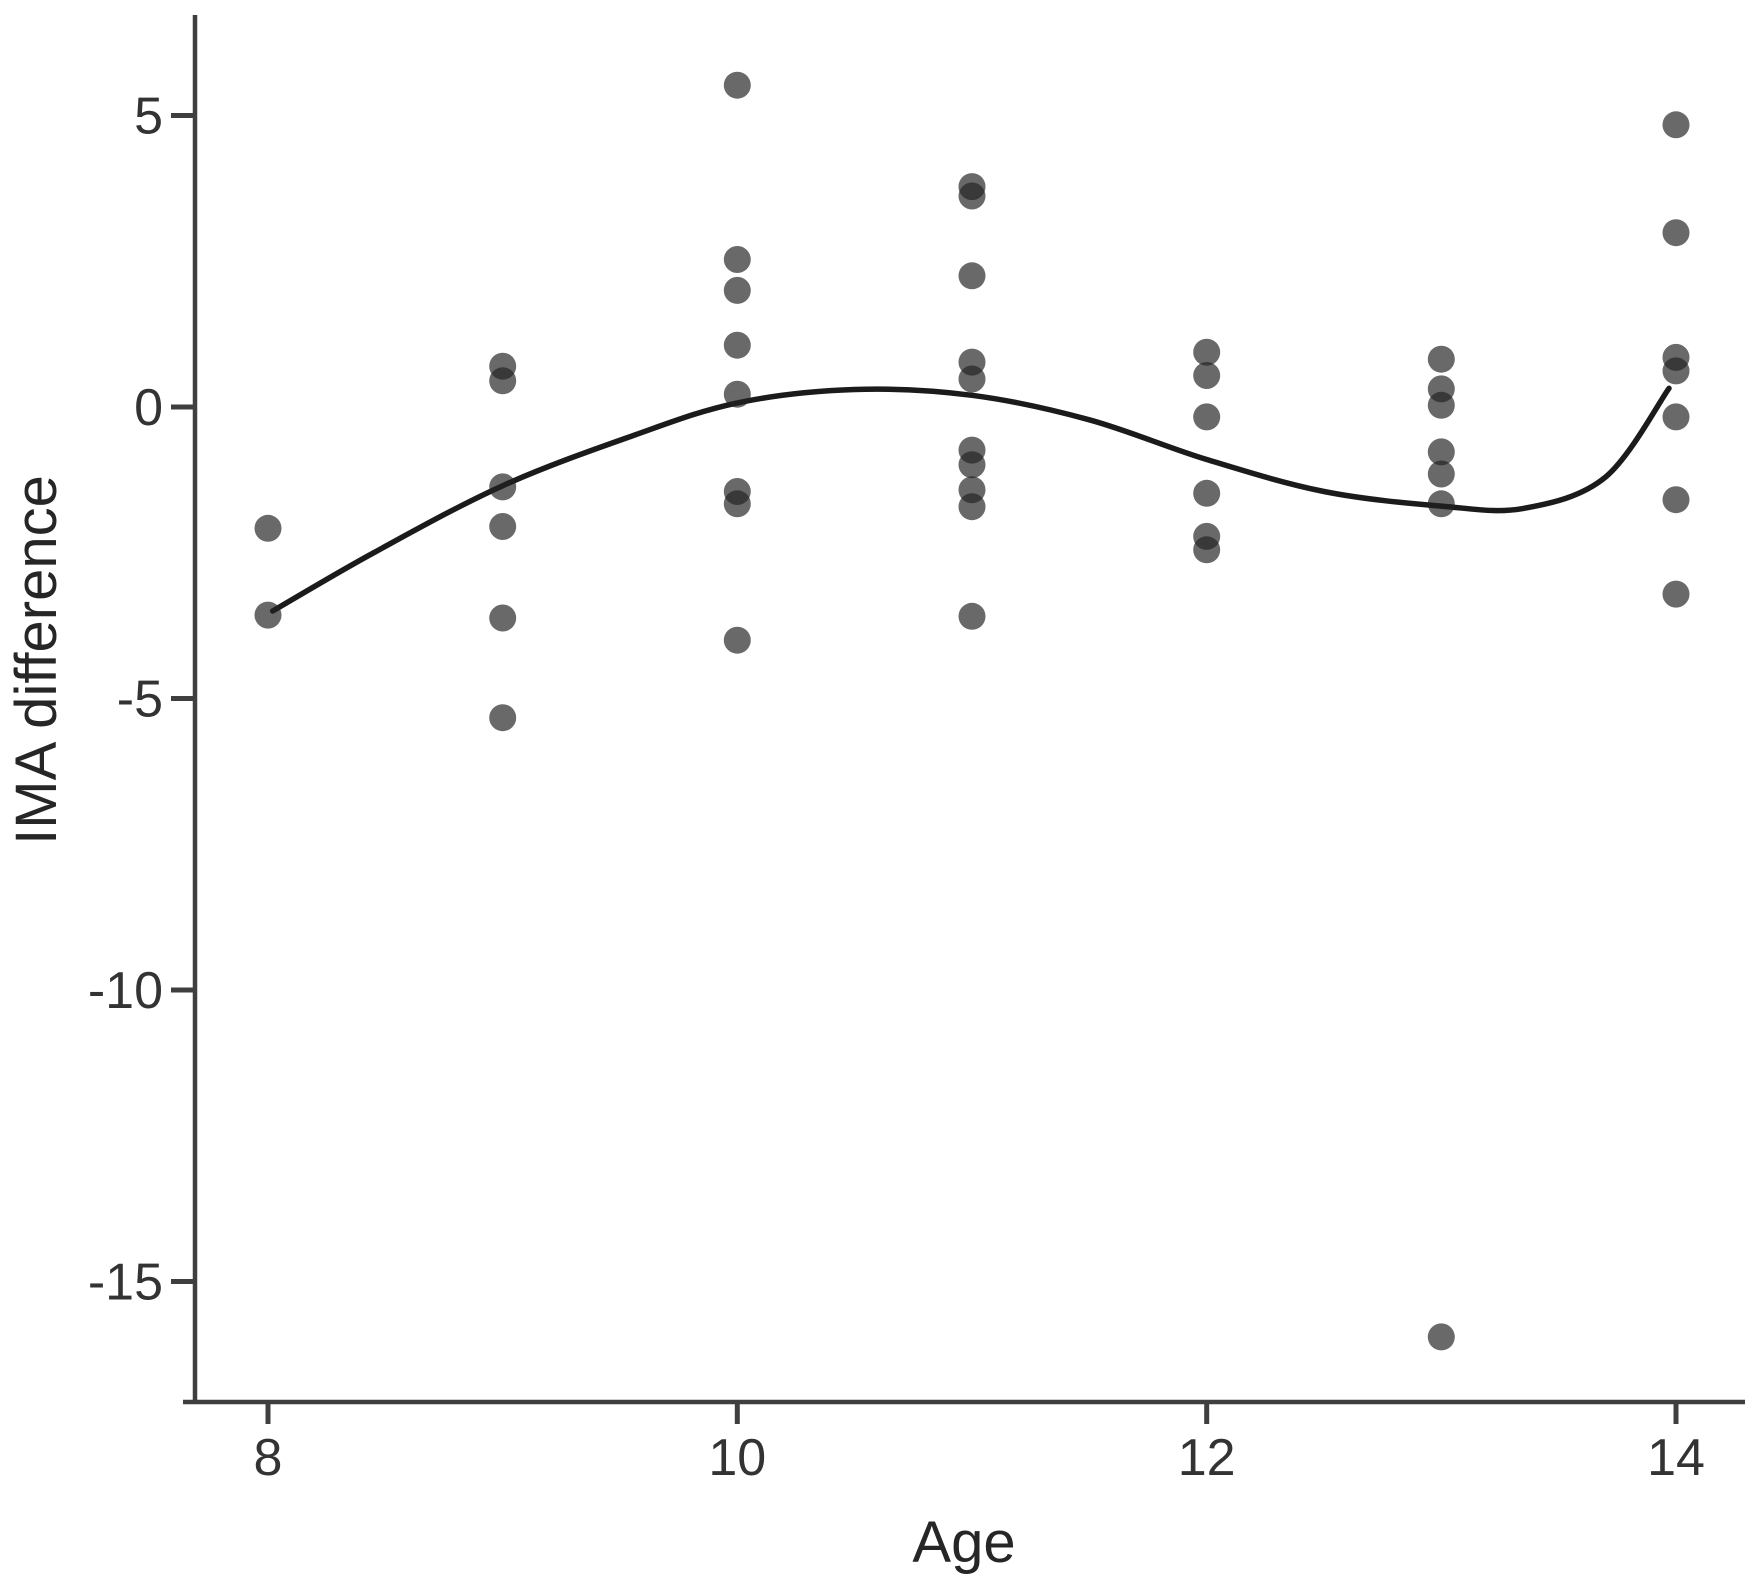 The height and width of the screenshot is (1589, 1764). What do you see at coordinates (1676, 1458) in the screenshot?
I see `x-tick-label: 14` at bounding box center [1676, 1458].